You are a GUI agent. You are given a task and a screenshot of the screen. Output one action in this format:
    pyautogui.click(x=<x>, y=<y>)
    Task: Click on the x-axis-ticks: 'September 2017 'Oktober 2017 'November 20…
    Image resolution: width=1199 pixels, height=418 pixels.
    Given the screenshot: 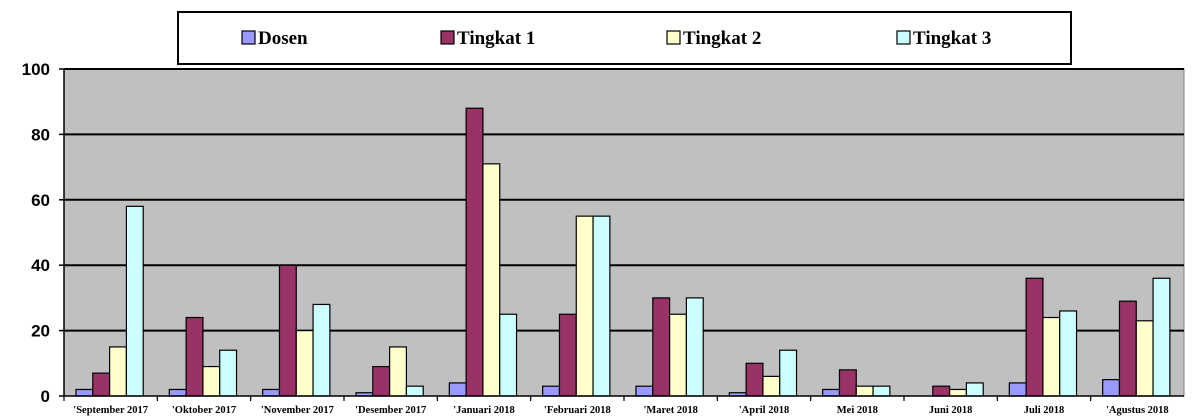 What is the action you would take?
    pyautogui.click(x=616, y=406)
    